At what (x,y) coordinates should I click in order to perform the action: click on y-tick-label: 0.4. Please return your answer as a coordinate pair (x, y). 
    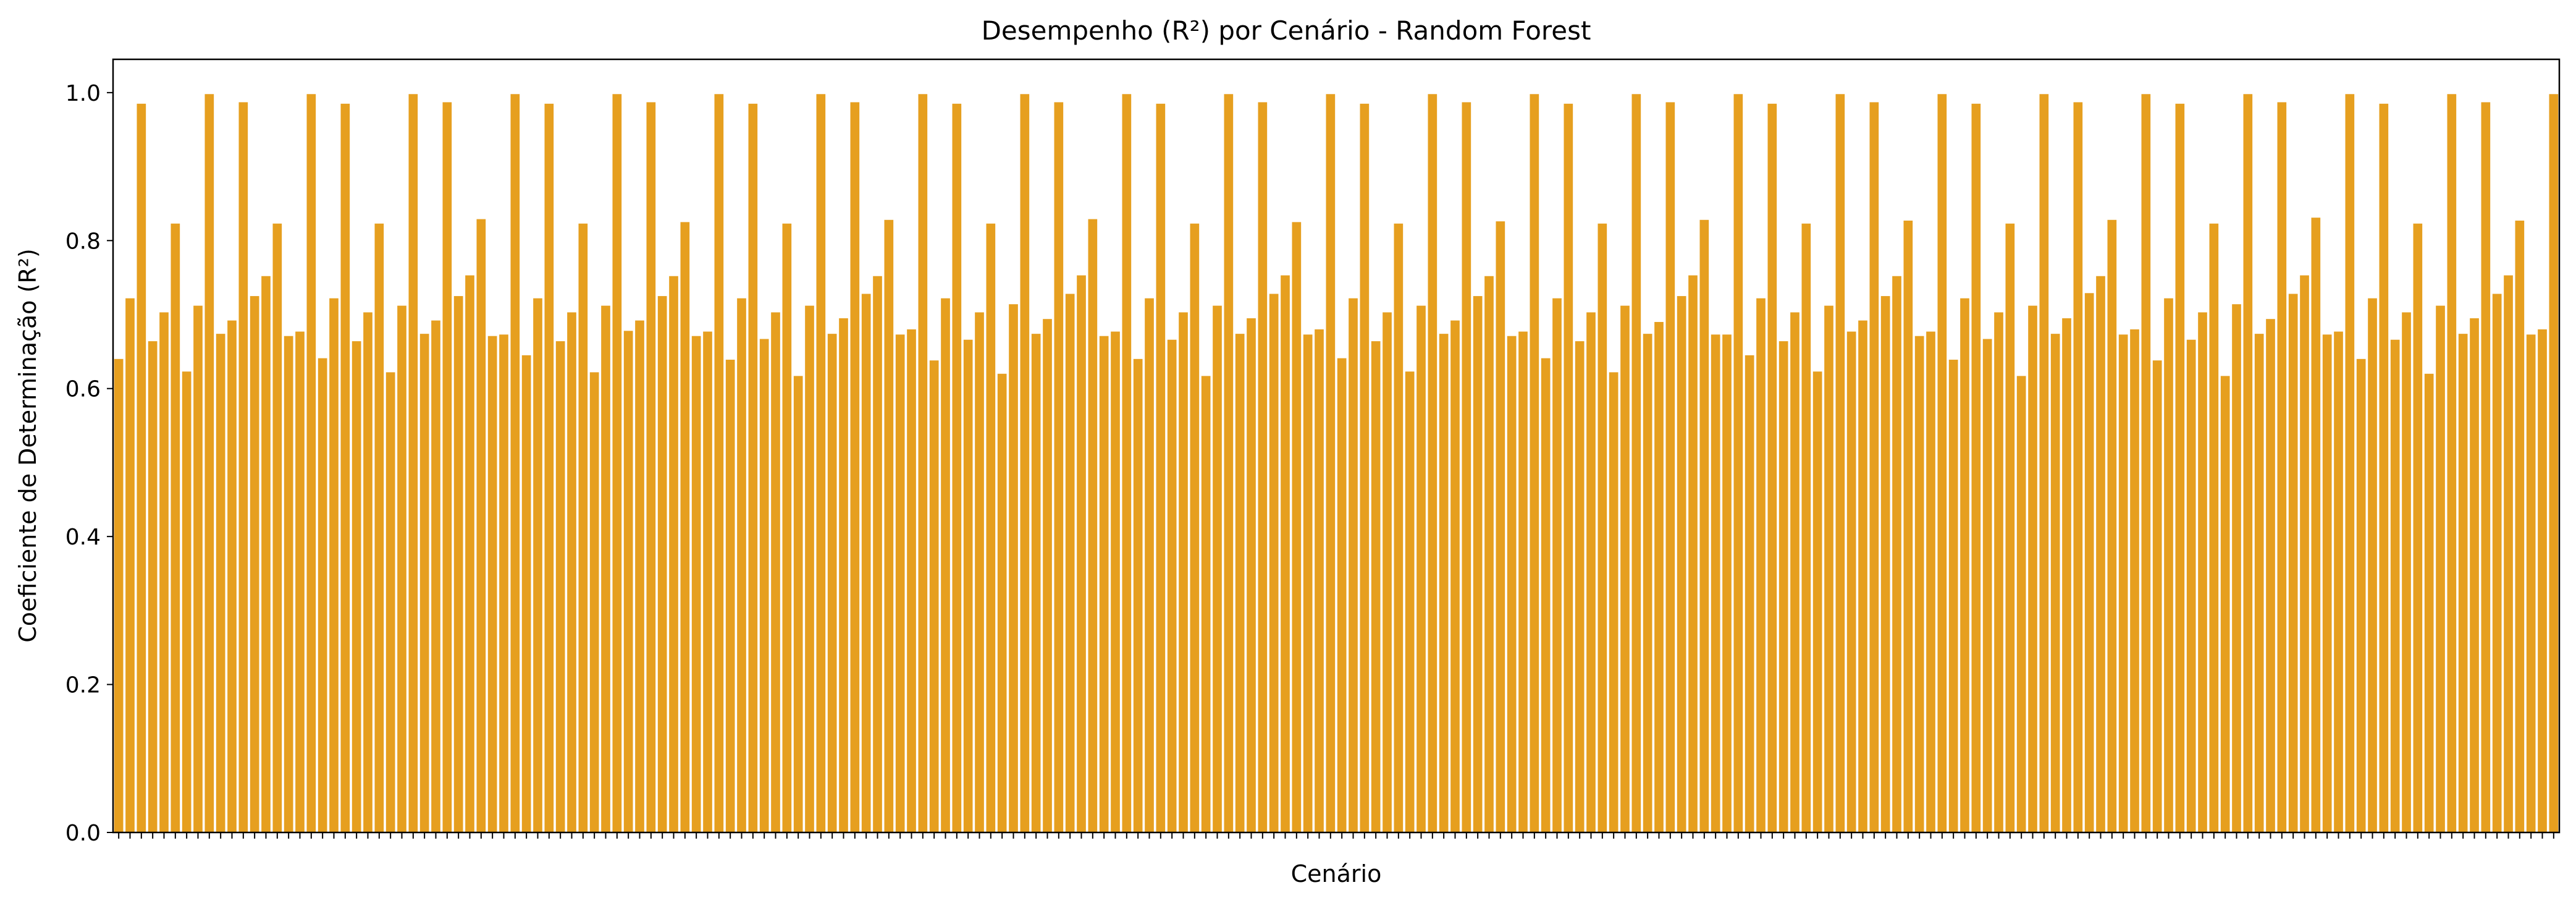
    Looking at the image, I should click on (83, 537).